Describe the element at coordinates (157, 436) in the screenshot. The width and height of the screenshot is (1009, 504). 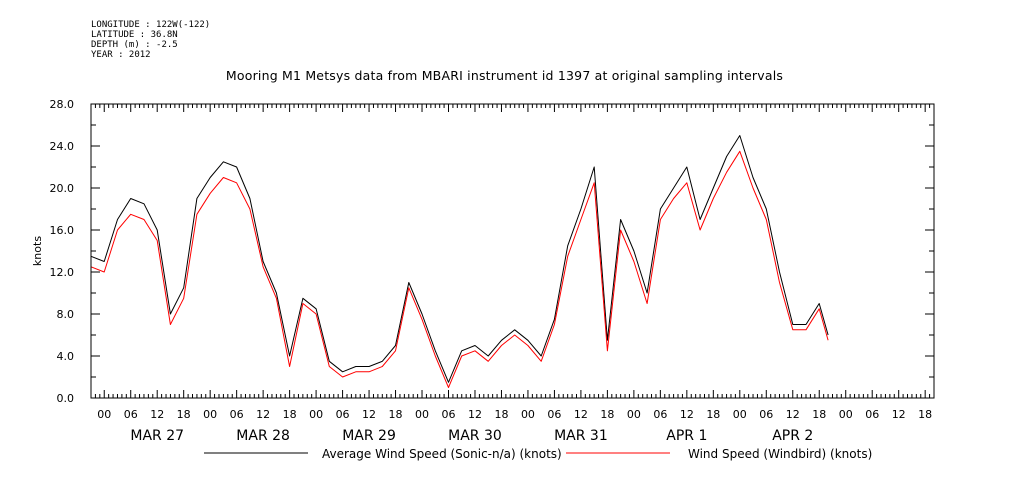
I see `x-day-label: MAR 27` at that location.